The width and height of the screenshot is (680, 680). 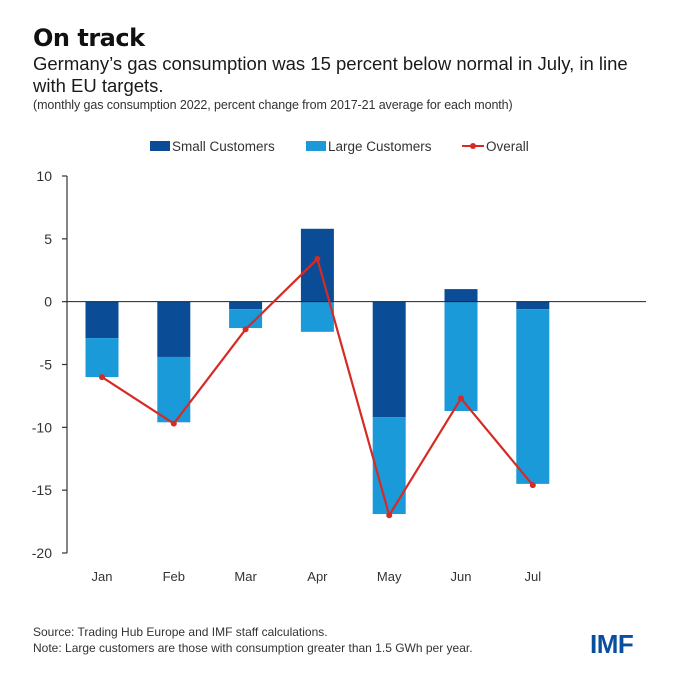 I want to click on legend: Small Customers Large Customers Overall, so click(x=340, y=146).